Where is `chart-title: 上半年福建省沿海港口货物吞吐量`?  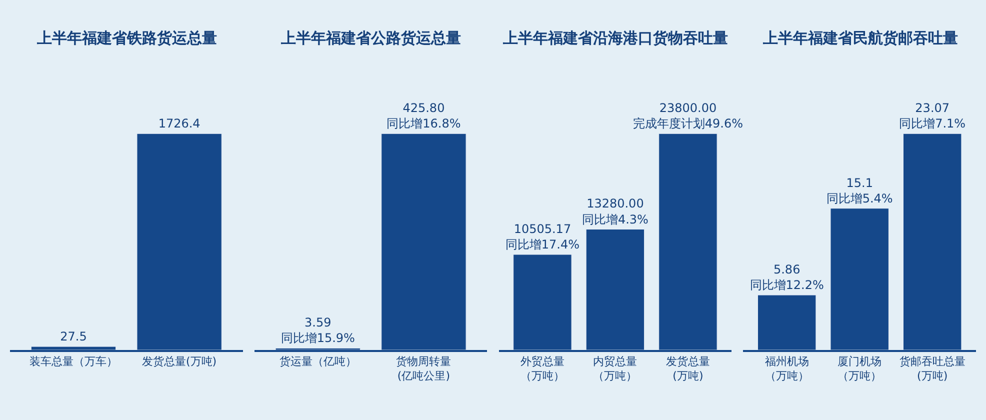 chart-title: 上半年福建省沿海港口货物吞吐量 is located at coordinates (615, 38).